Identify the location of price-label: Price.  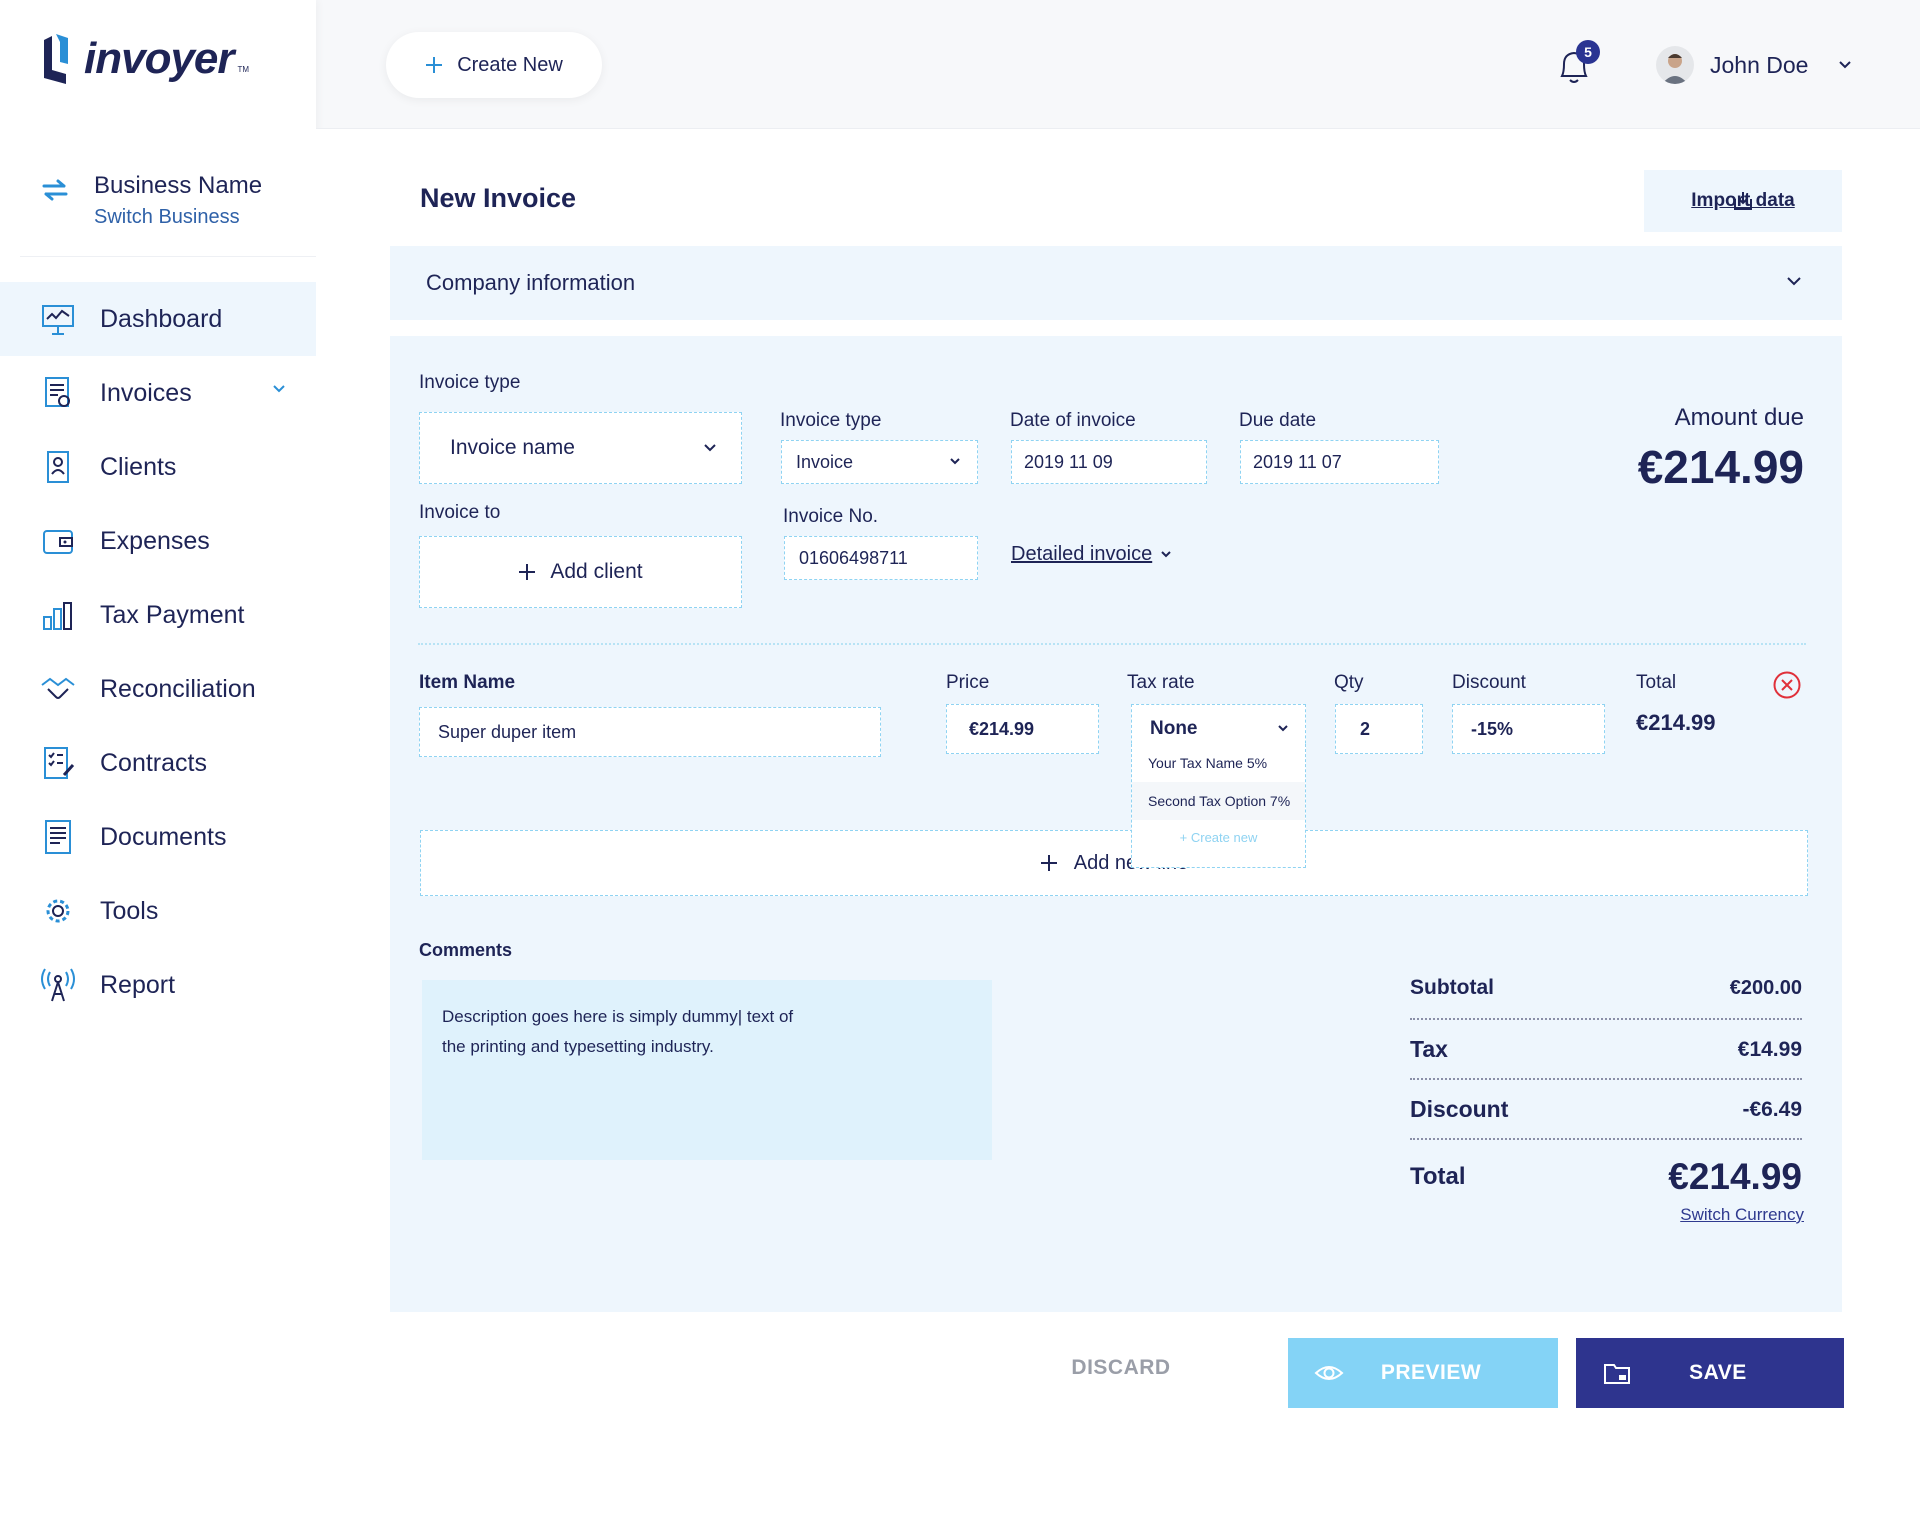
(968, 682).